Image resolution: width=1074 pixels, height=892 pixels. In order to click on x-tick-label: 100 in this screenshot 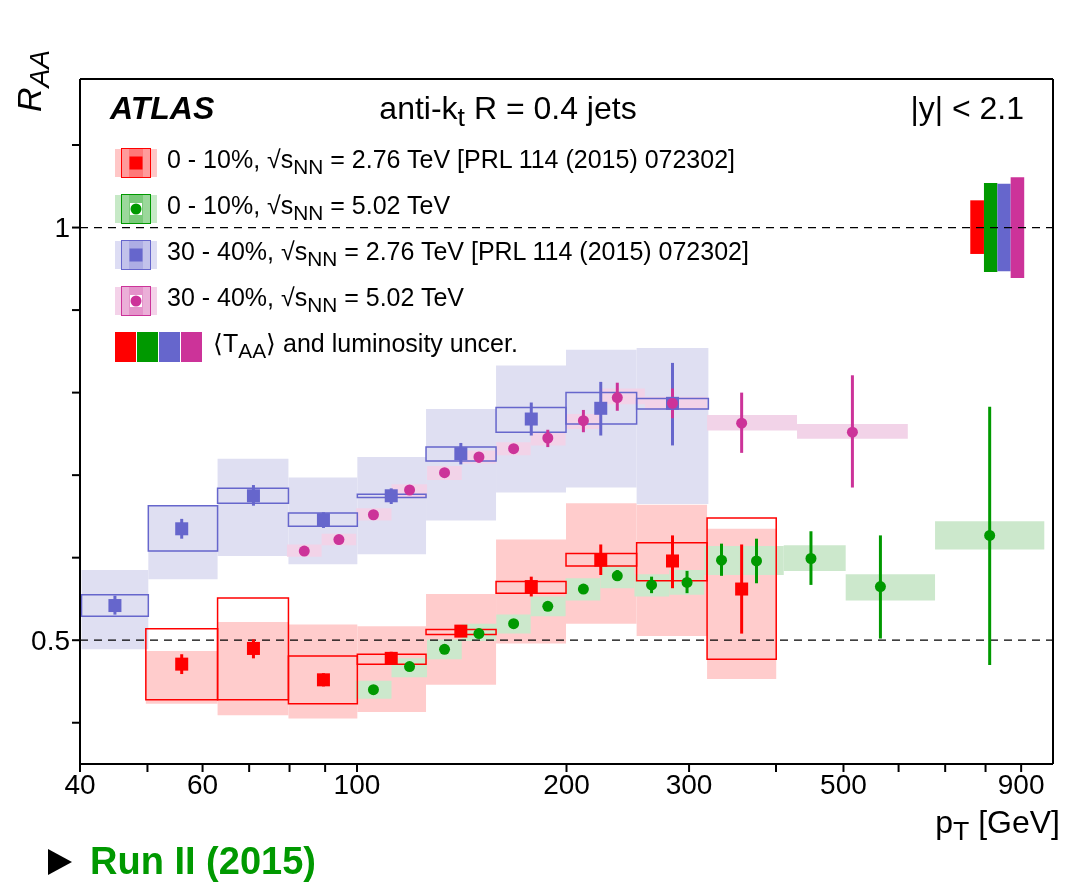, I will do `click(357, 784)`.